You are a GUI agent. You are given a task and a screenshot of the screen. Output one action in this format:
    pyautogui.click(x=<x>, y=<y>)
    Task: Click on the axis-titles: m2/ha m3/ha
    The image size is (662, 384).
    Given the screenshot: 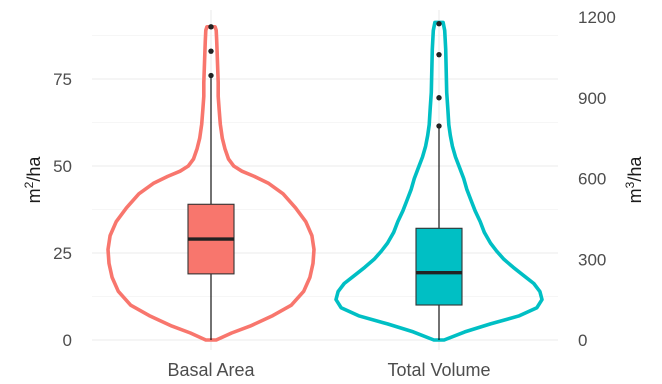 What is the action you would take?
    pyautogui.click(x=333, y=180)
    